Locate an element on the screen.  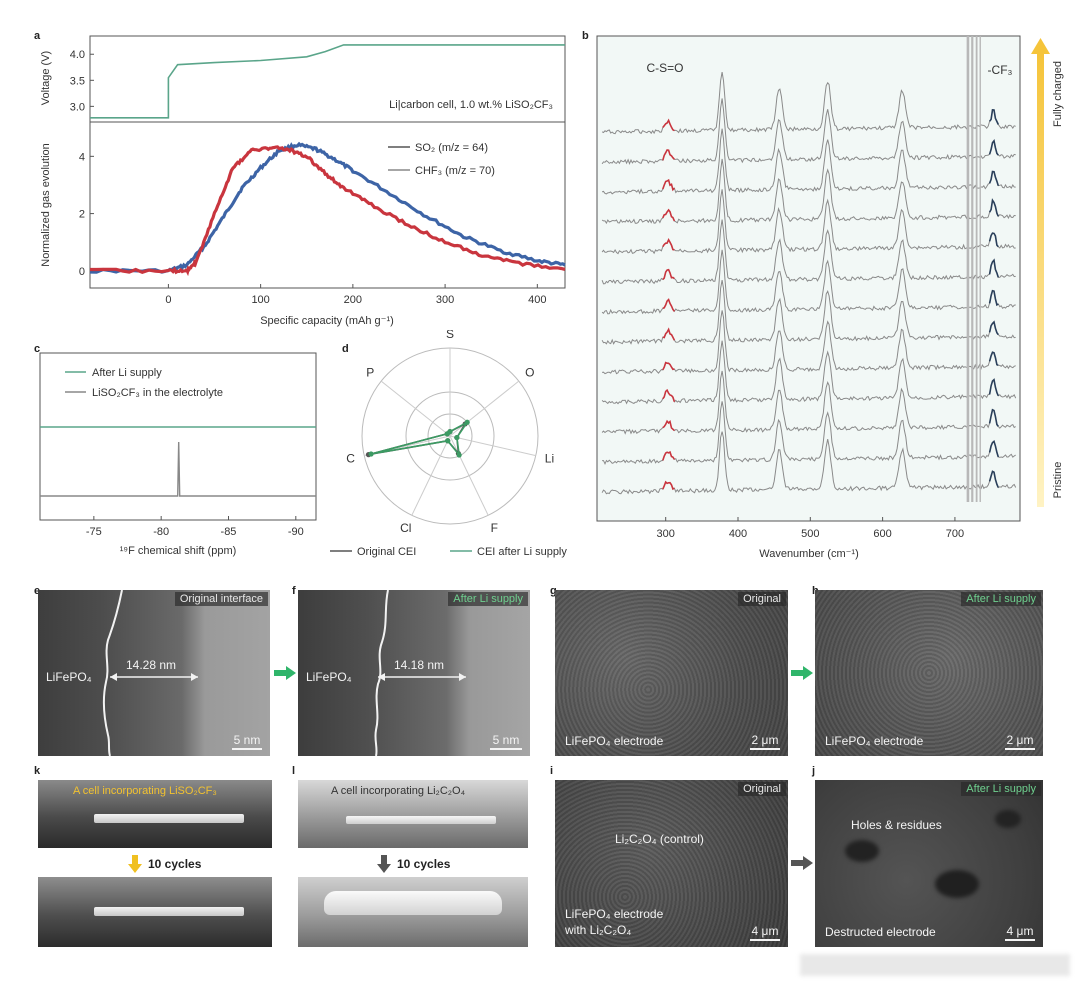
arrow-e-to-f is located at coordinates (285, 673).